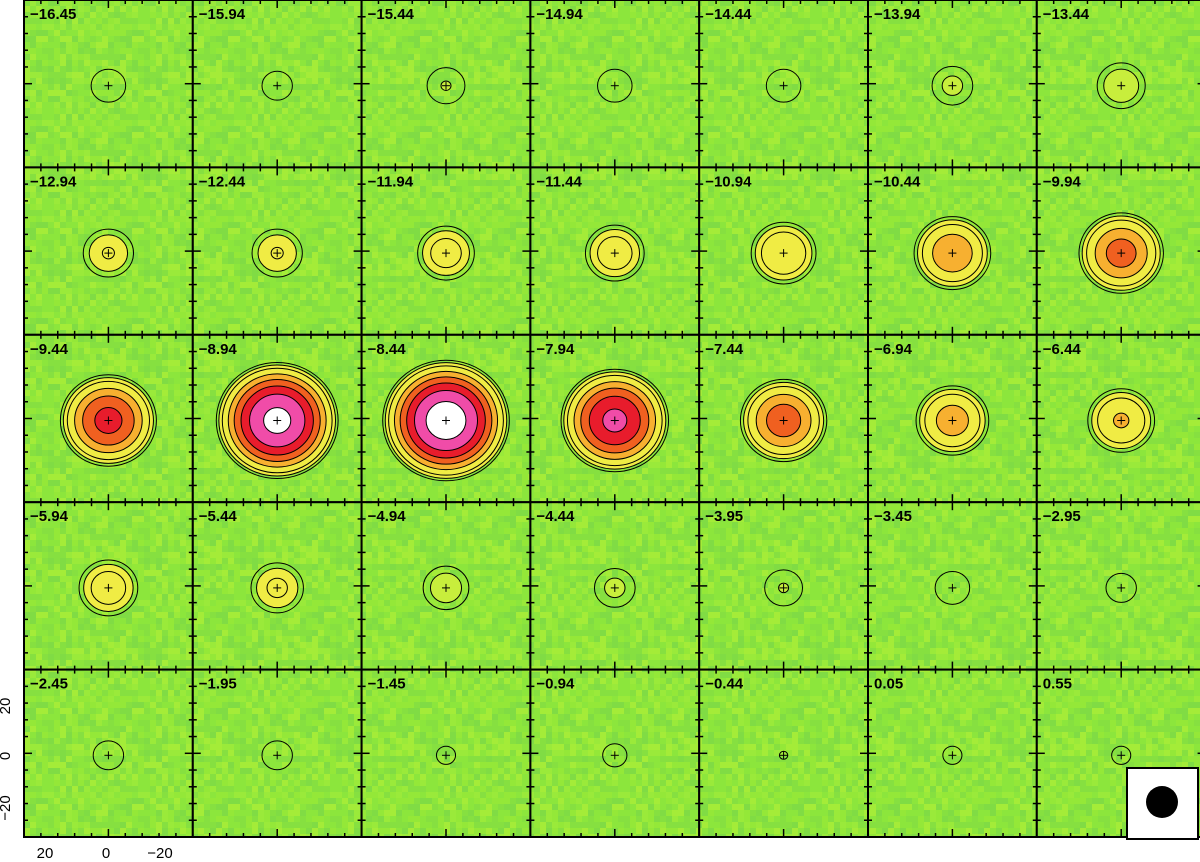  Describe the element at coordinates (888, 684) in the screenshot. I see `velocity-label: 0.05` at that location.